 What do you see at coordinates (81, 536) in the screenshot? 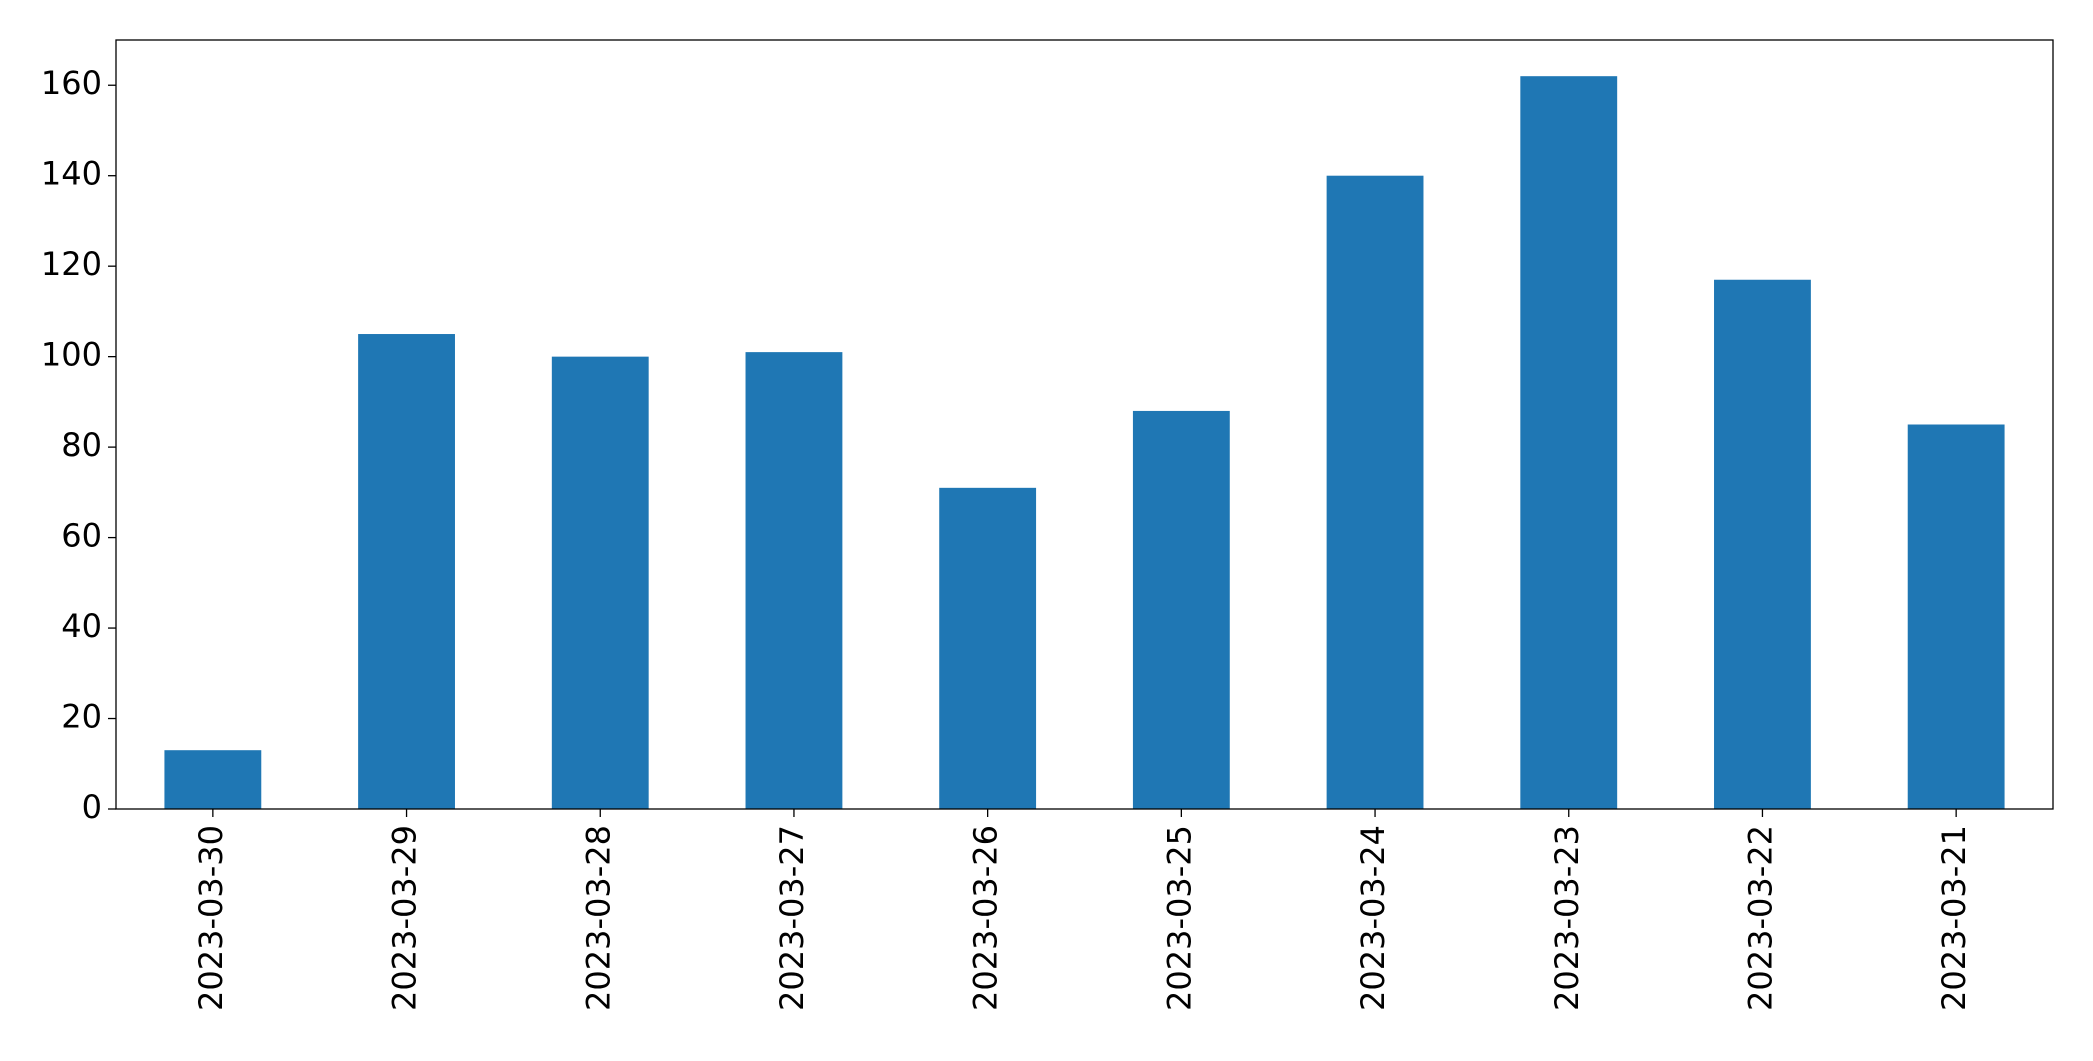
I see `y-tick-label: 60` at bounding box center [81, 536].